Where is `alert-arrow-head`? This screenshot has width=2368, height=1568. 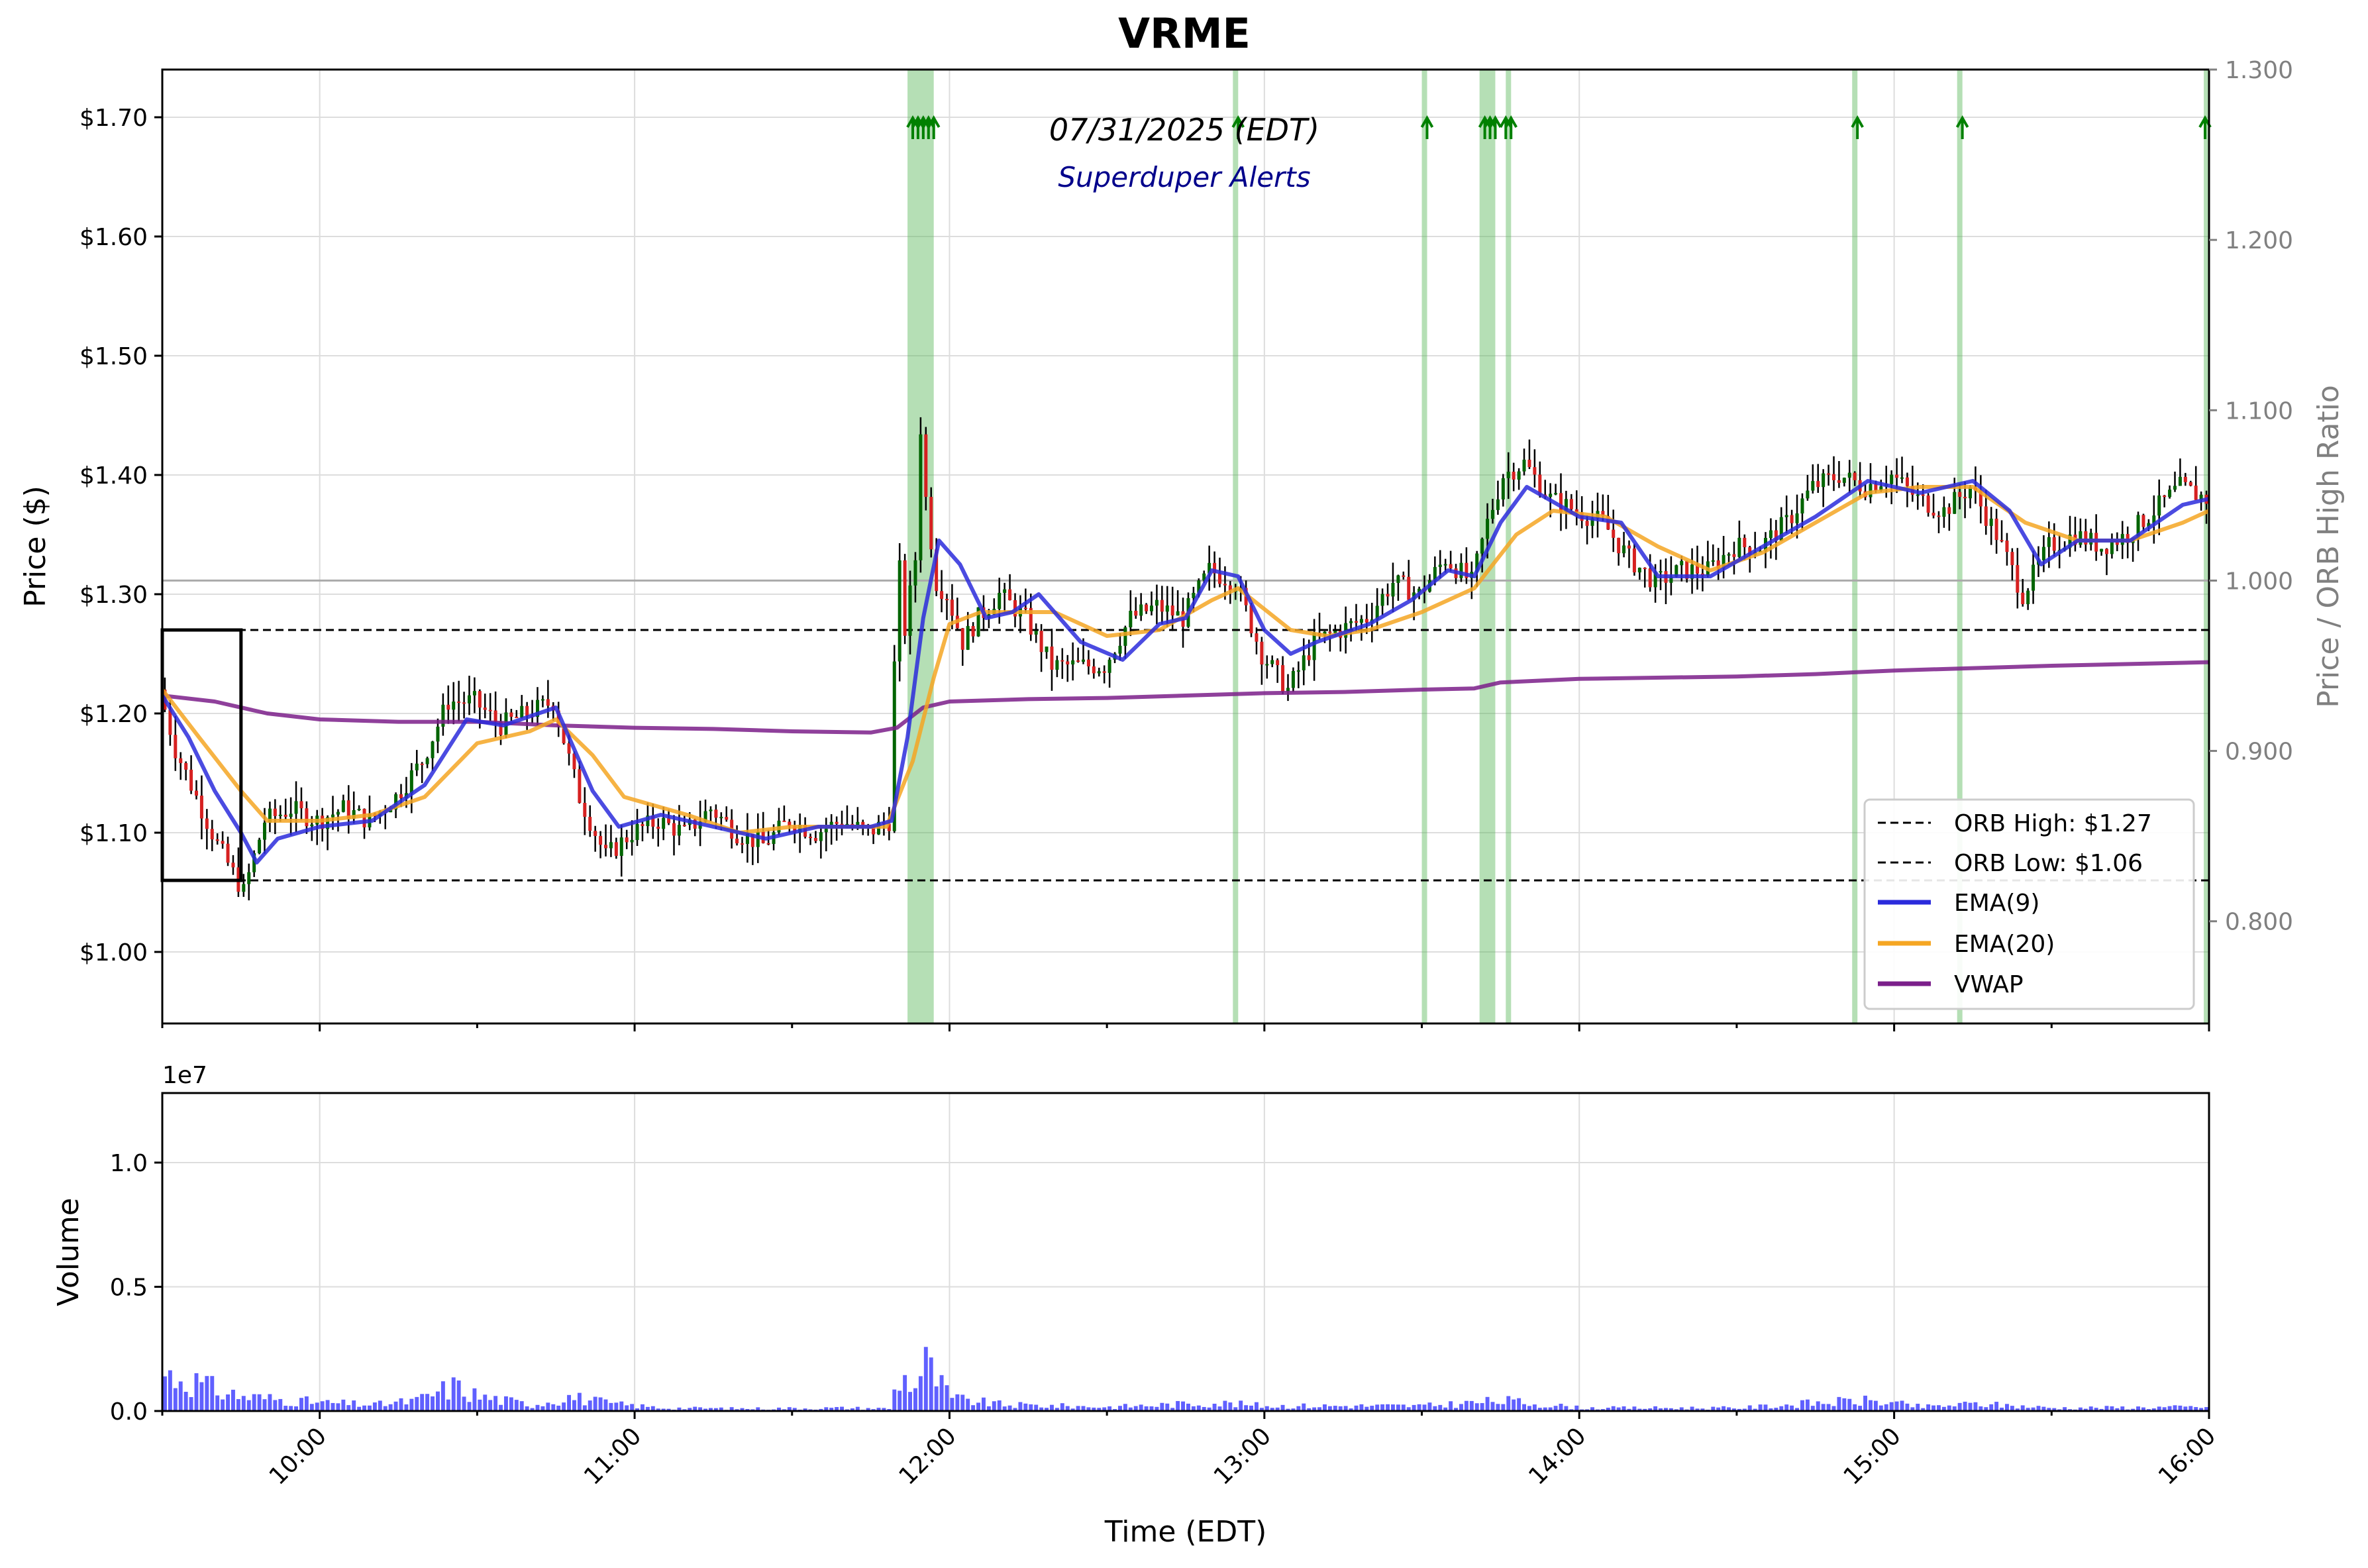
alert-arrow-head is located at coordinates (1511, 121).